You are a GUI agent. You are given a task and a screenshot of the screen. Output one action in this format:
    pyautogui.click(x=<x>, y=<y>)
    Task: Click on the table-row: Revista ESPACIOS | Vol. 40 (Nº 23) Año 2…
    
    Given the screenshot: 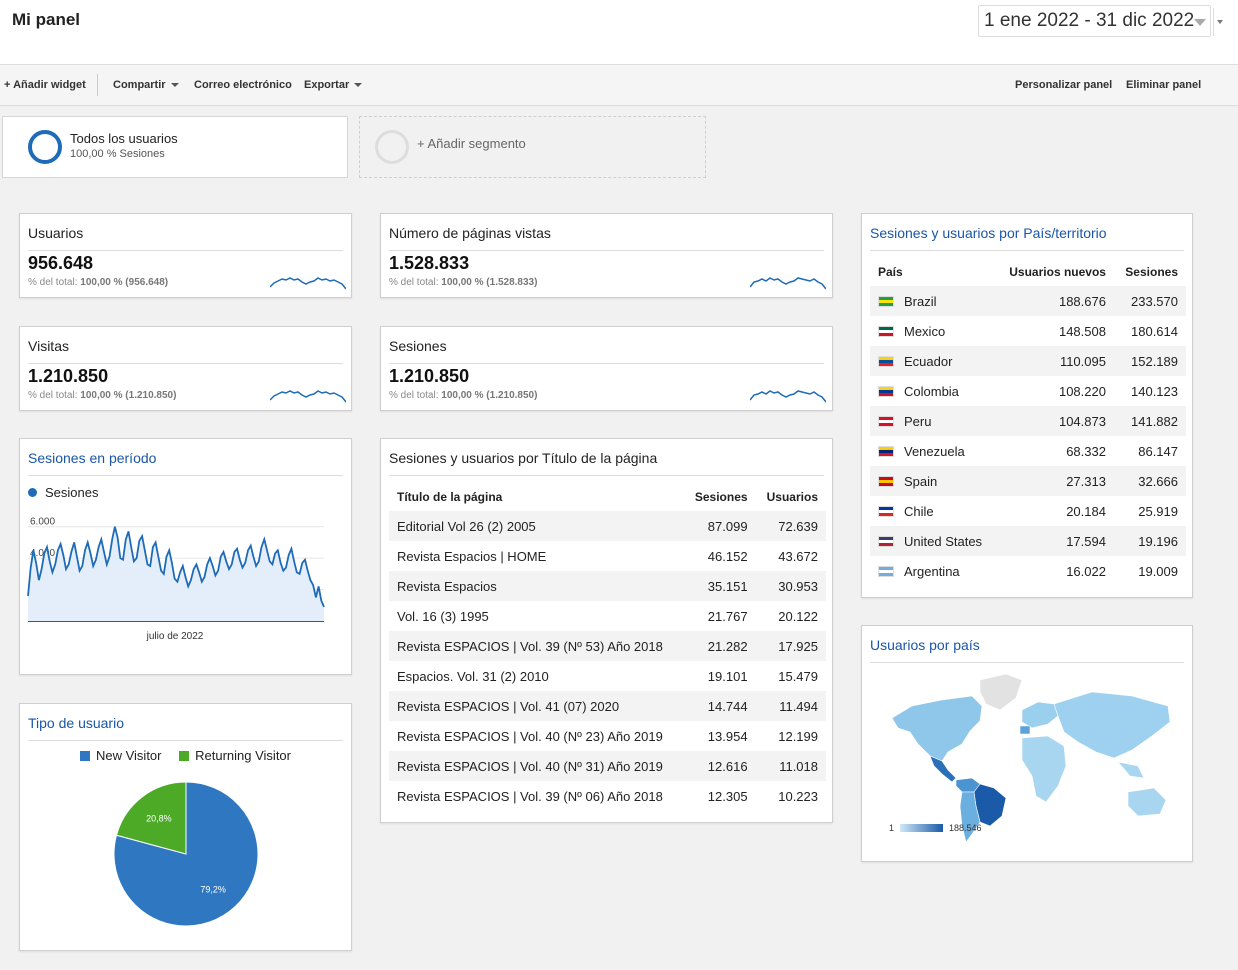 What is the action you would take?
    pyautogui.click(x=607, y=736)
    